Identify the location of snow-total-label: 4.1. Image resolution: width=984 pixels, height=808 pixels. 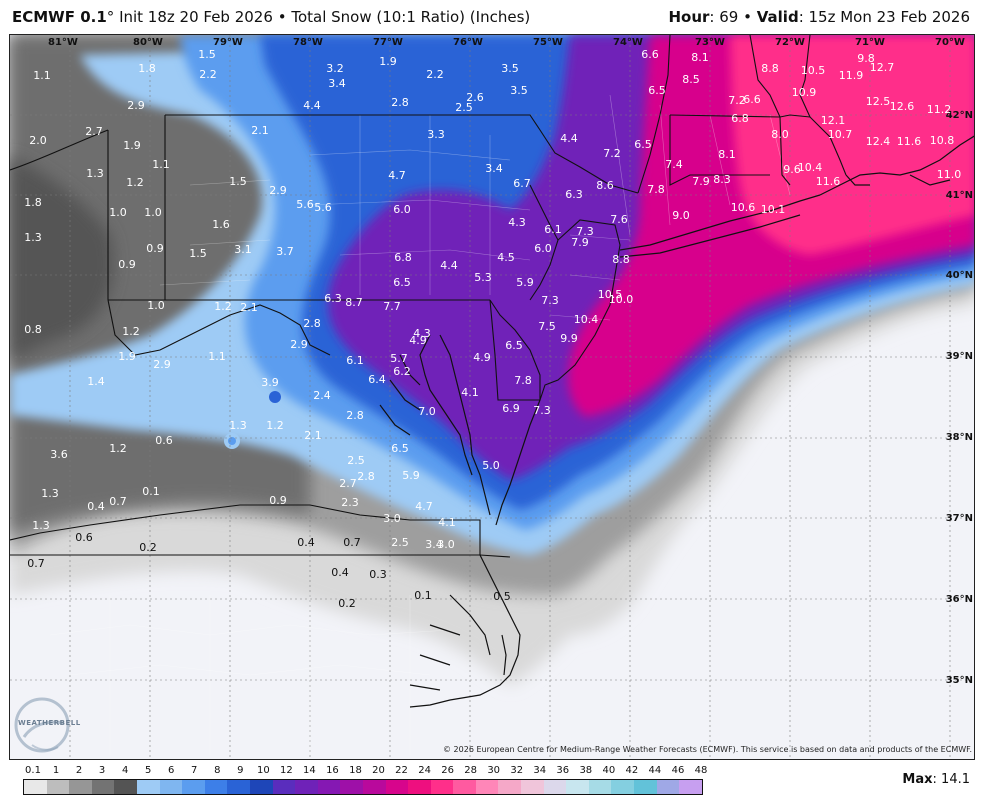
(470, 392).